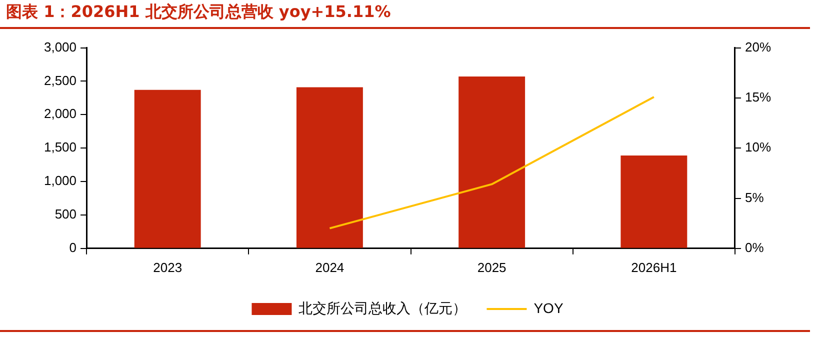 This screenshot has width=815, height=364. What do you see at coordinates (73, 247) in the screenshot?
I see `y-tick-label: 0` at bounding box center [73, 247].